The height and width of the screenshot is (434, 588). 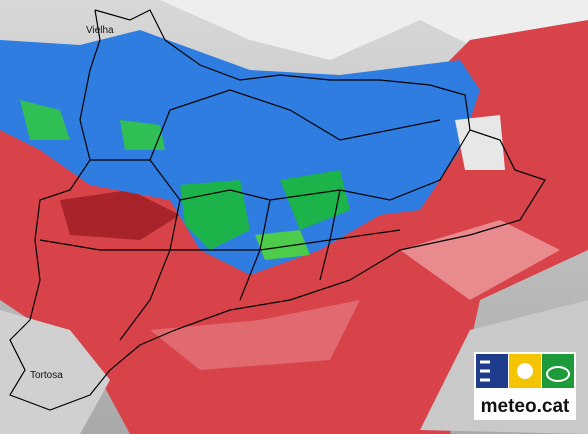 What do you see at coordinates (100, 30) in the screenshot?
I see `place-label: Vielha` at bounding box center [100, 30].